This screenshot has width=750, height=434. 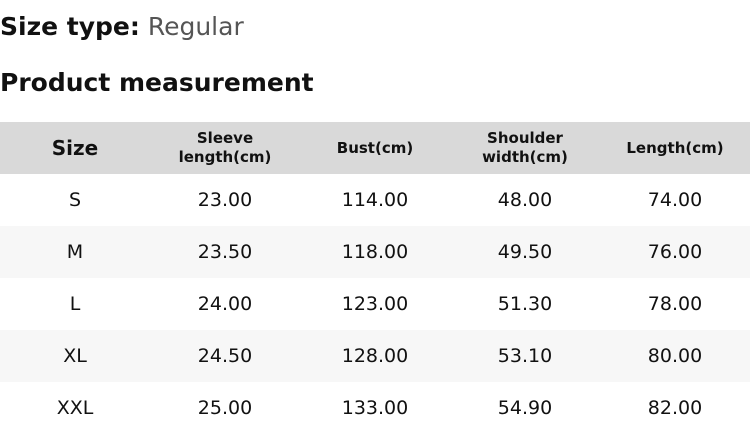 I want to click on table-row: M 23.50 118.00 49.50 76.00, so click(x=375, y=252).